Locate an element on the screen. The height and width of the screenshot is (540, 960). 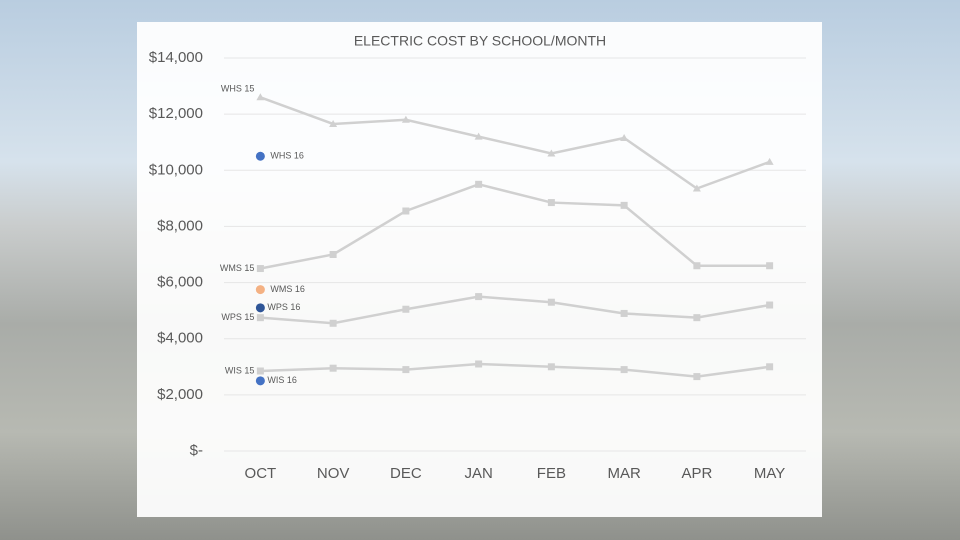
y-tick-label: $- is located at coordinates (196, 450).